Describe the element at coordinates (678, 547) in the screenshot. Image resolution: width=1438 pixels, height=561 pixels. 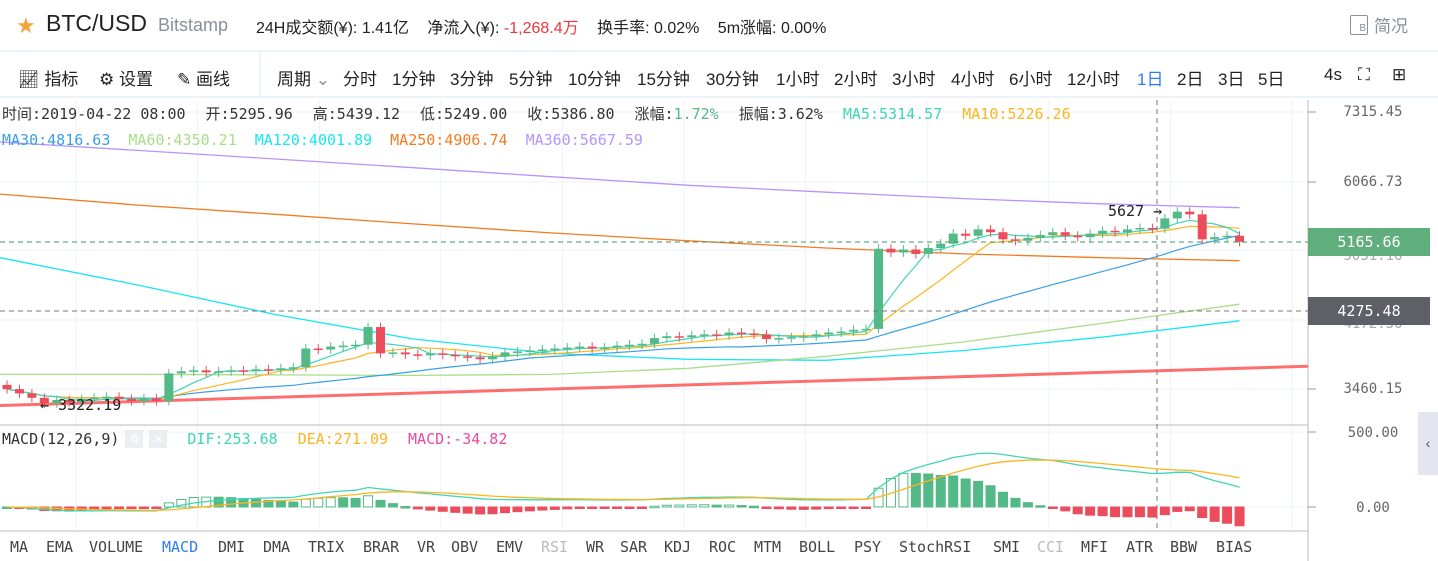
I see `indicator-kdj: KDJ` at that location.